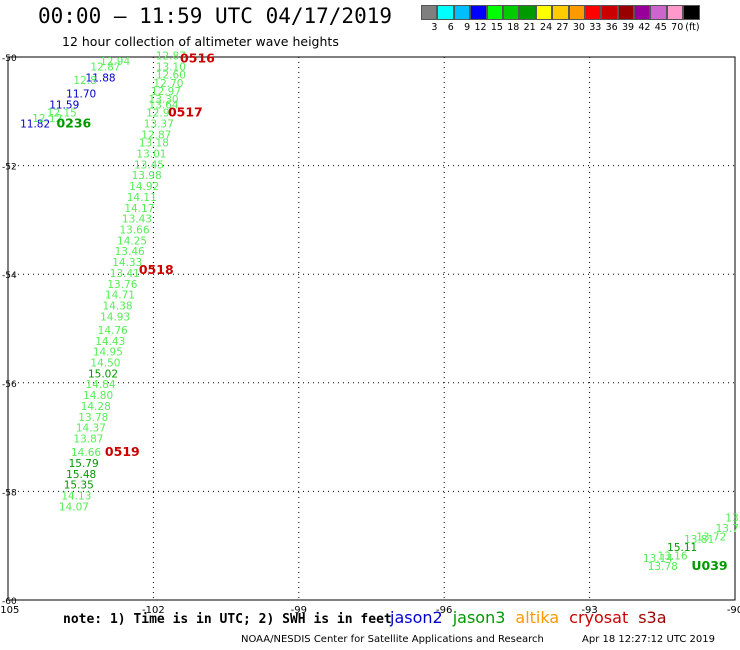 This screenshot has height=650, width=740. I want to click on colorbar-label: 27, so click(562, 27).